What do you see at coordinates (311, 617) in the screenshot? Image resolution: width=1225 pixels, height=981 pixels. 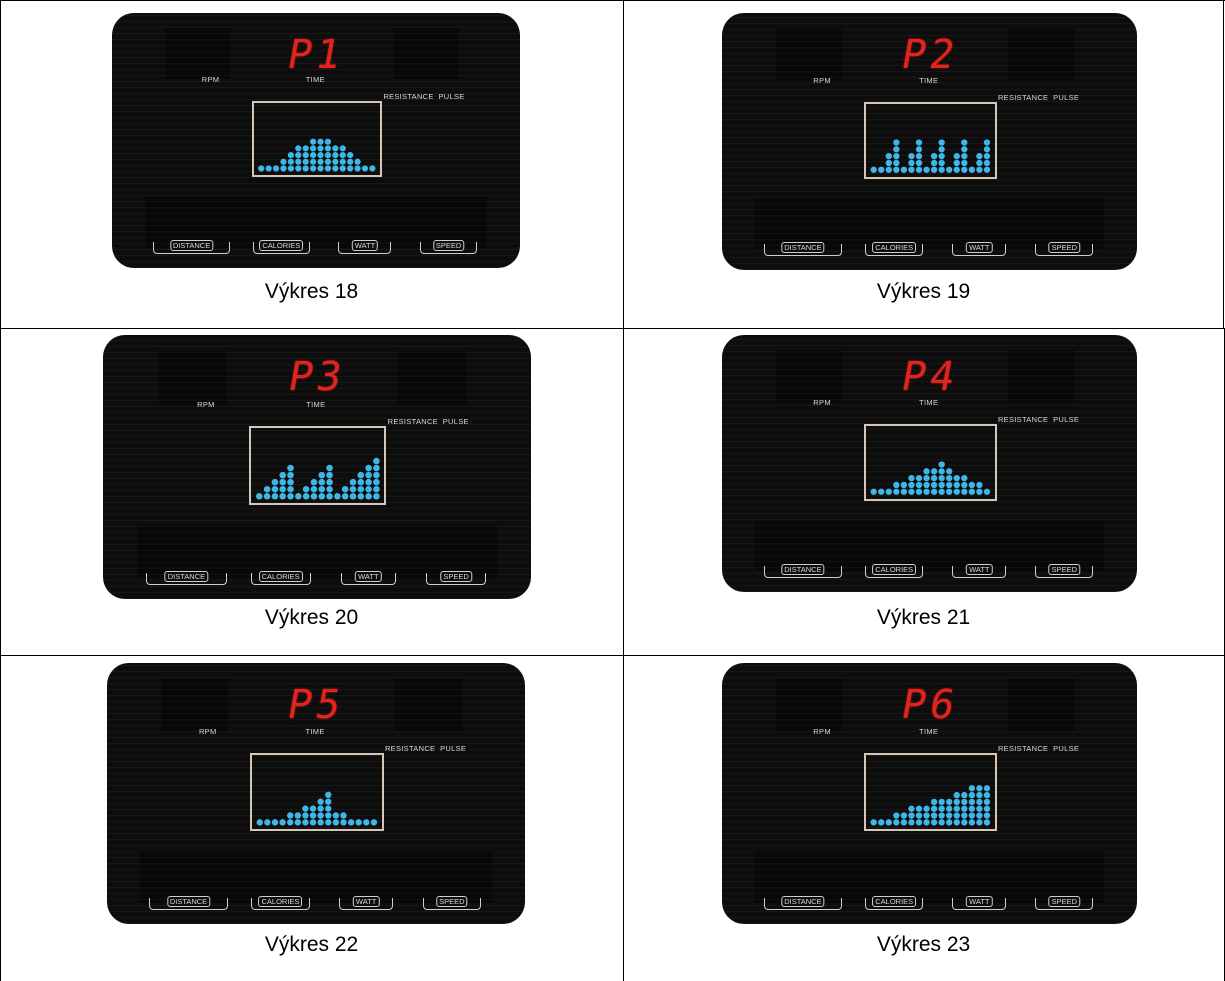 I see `figure-caption: Výkres 20` at bounding box center [311, 617].